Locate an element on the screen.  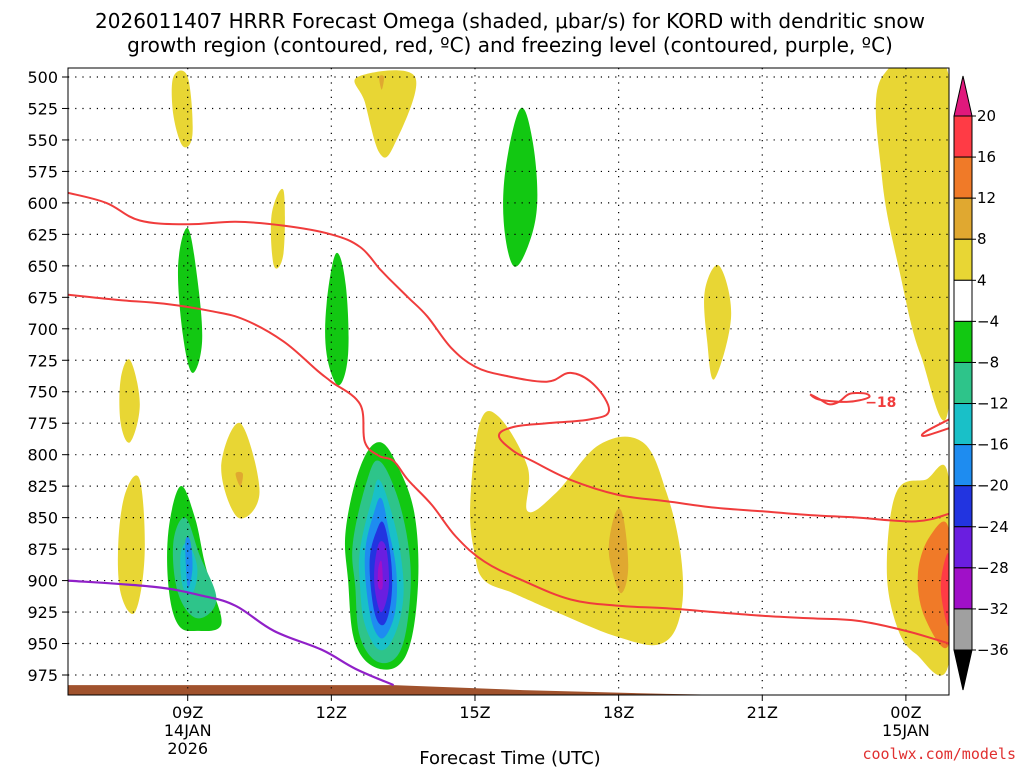
y-tick-label: 800 is located at coordinates (42, 455).